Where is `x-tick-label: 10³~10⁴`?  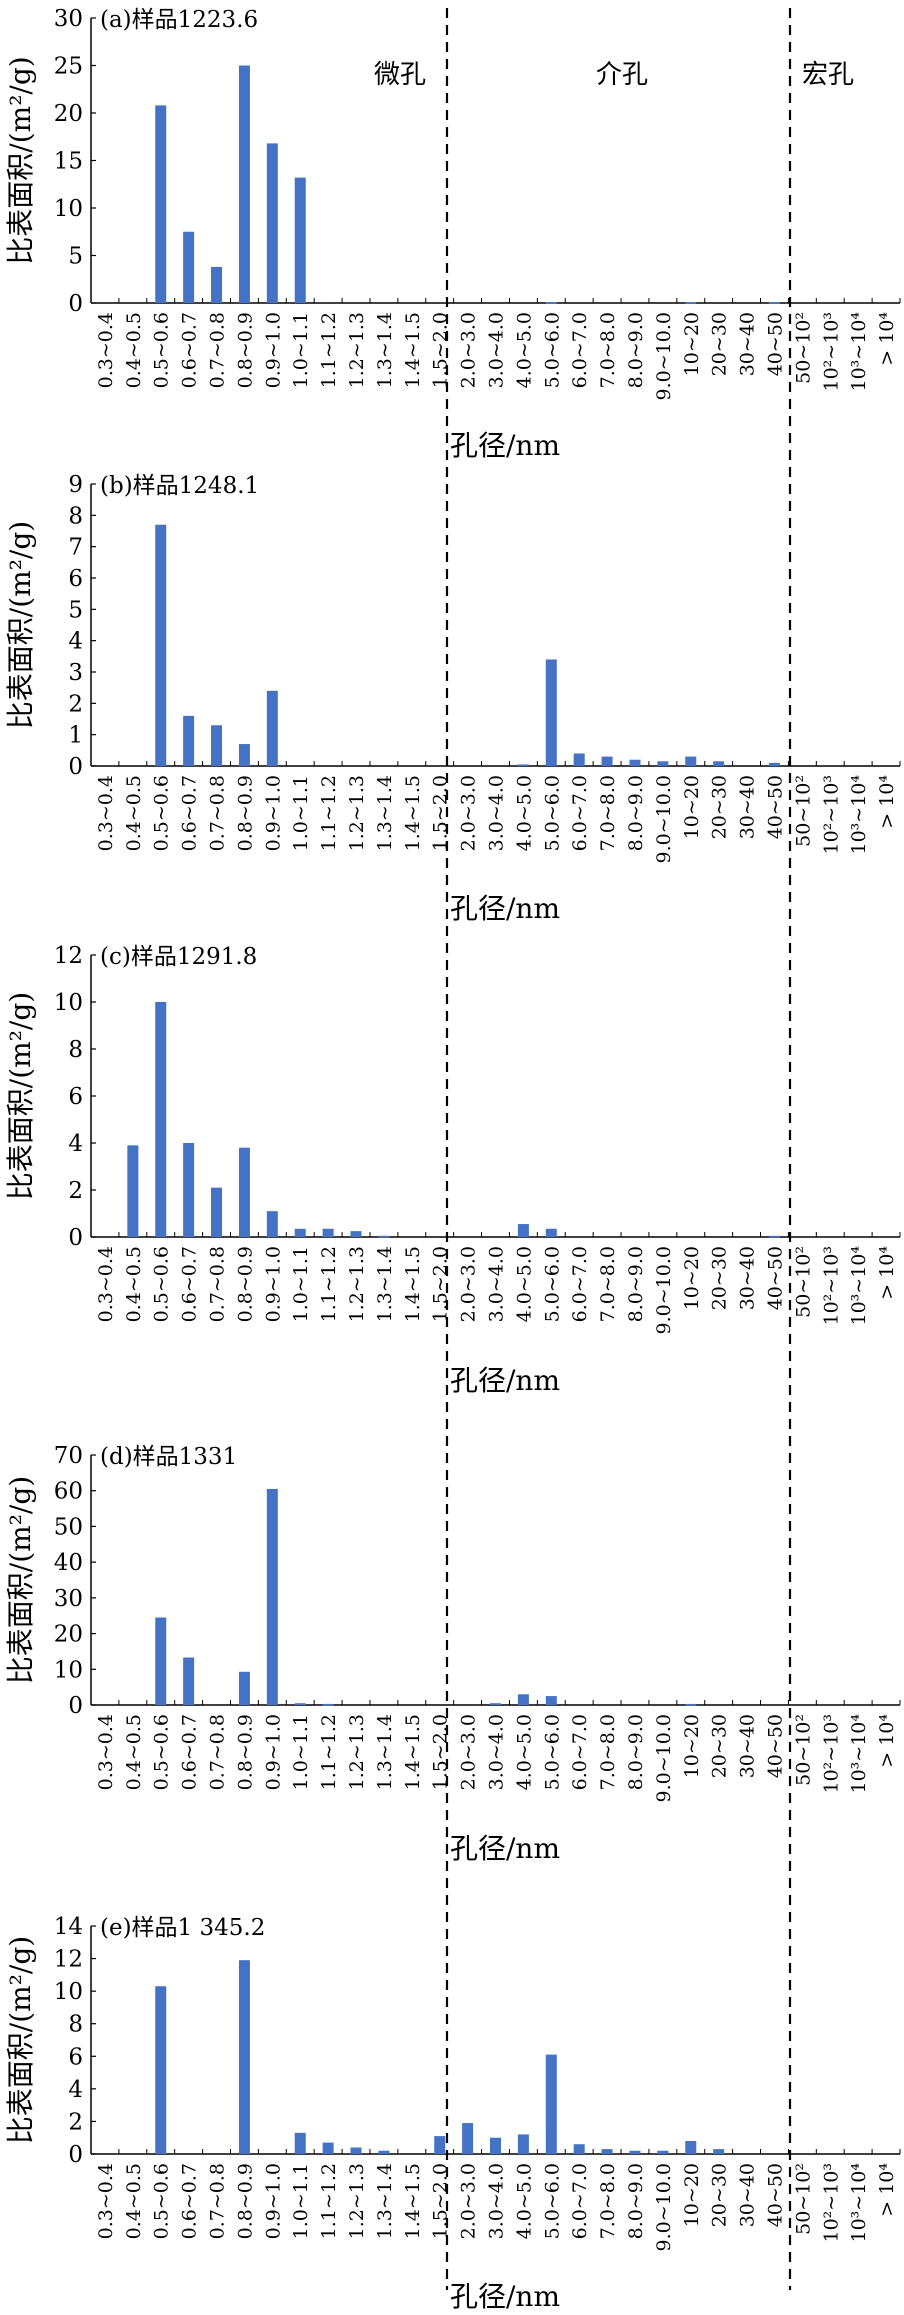 x-tick-label: 10³~10⁴ is located at coordinates (859, 2203).